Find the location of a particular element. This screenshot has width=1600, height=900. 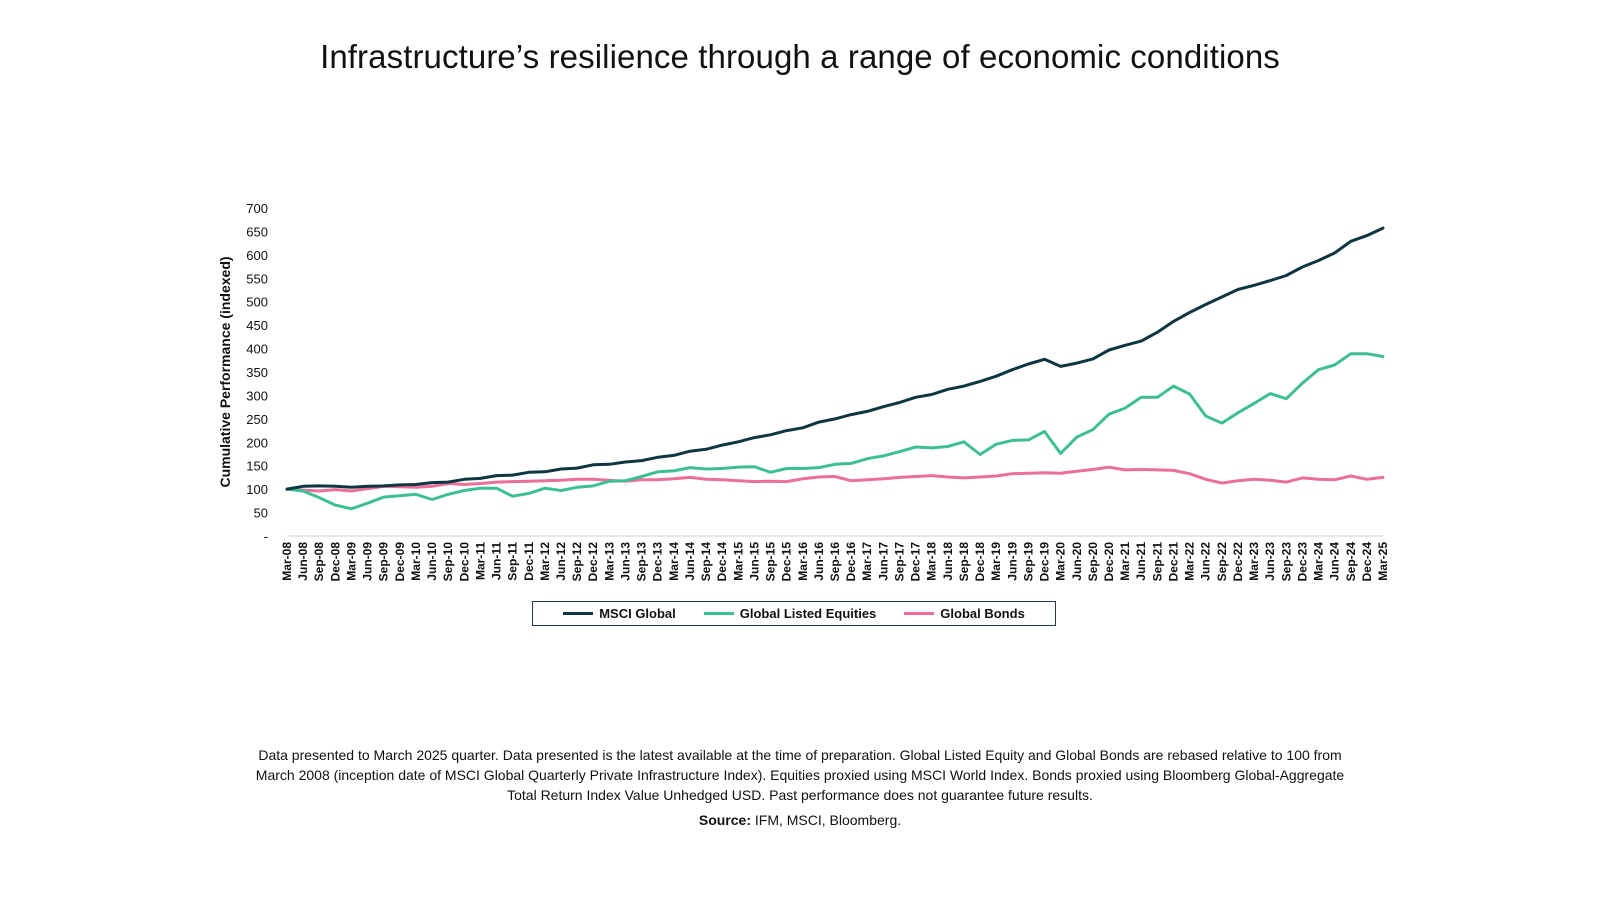

x-tick-label: Mar-13 is located at coordinates (609, 561).